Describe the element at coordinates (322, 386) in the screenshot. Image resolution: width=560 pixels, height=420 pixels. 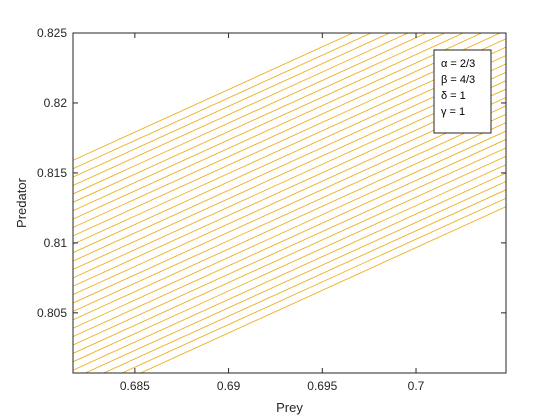
I see `x-tick-label: 0.695` at that location.